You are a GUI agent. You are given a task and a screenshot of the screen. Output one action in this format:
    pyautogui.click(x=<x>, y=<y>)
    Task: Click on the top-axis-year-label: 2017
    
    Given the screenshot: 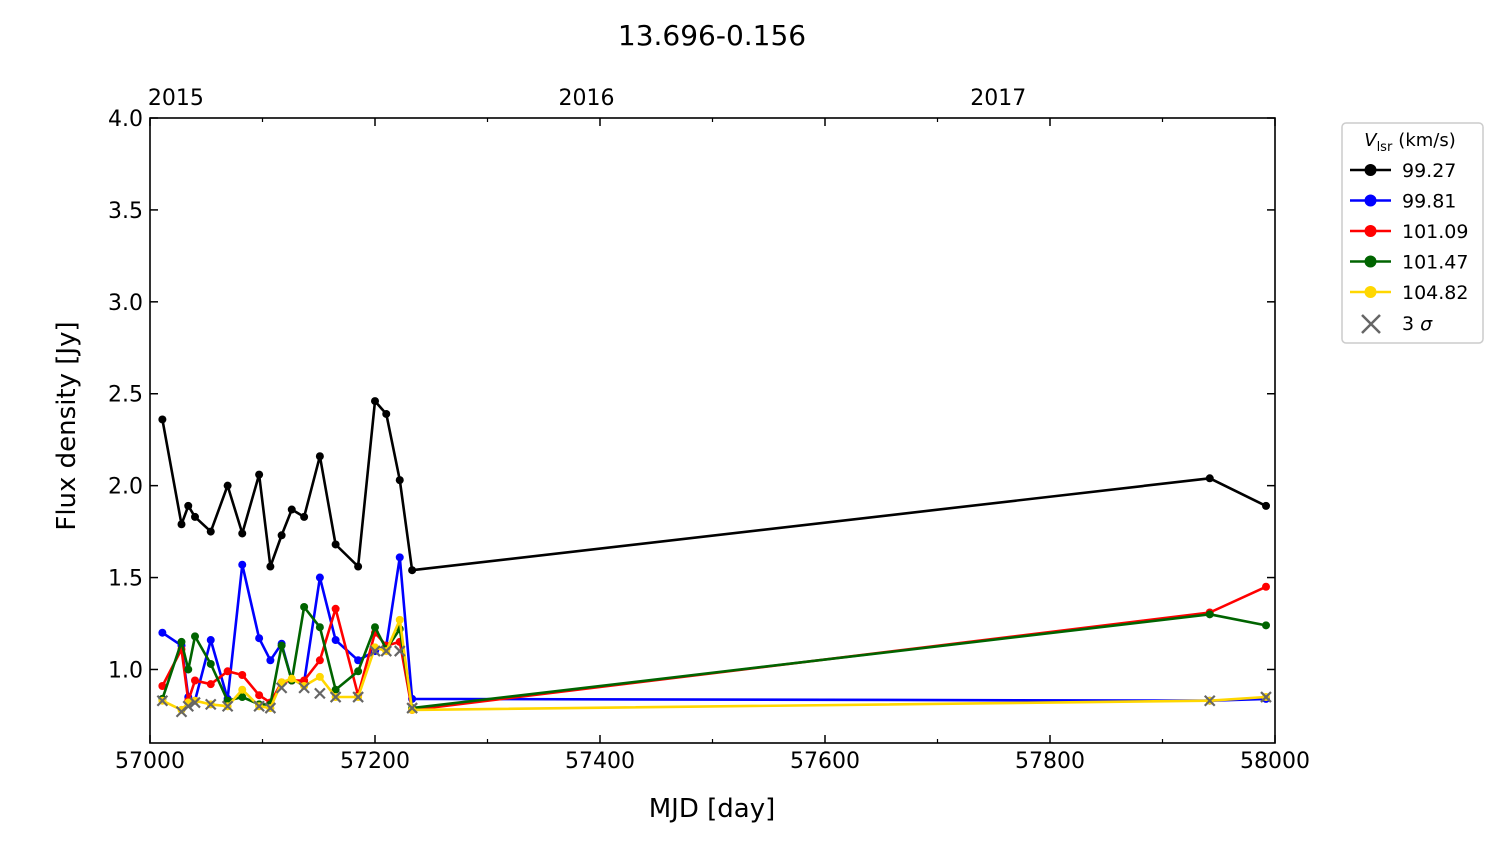 What is the action you would take?
    pyautogui.click(x=998, y=98)
    